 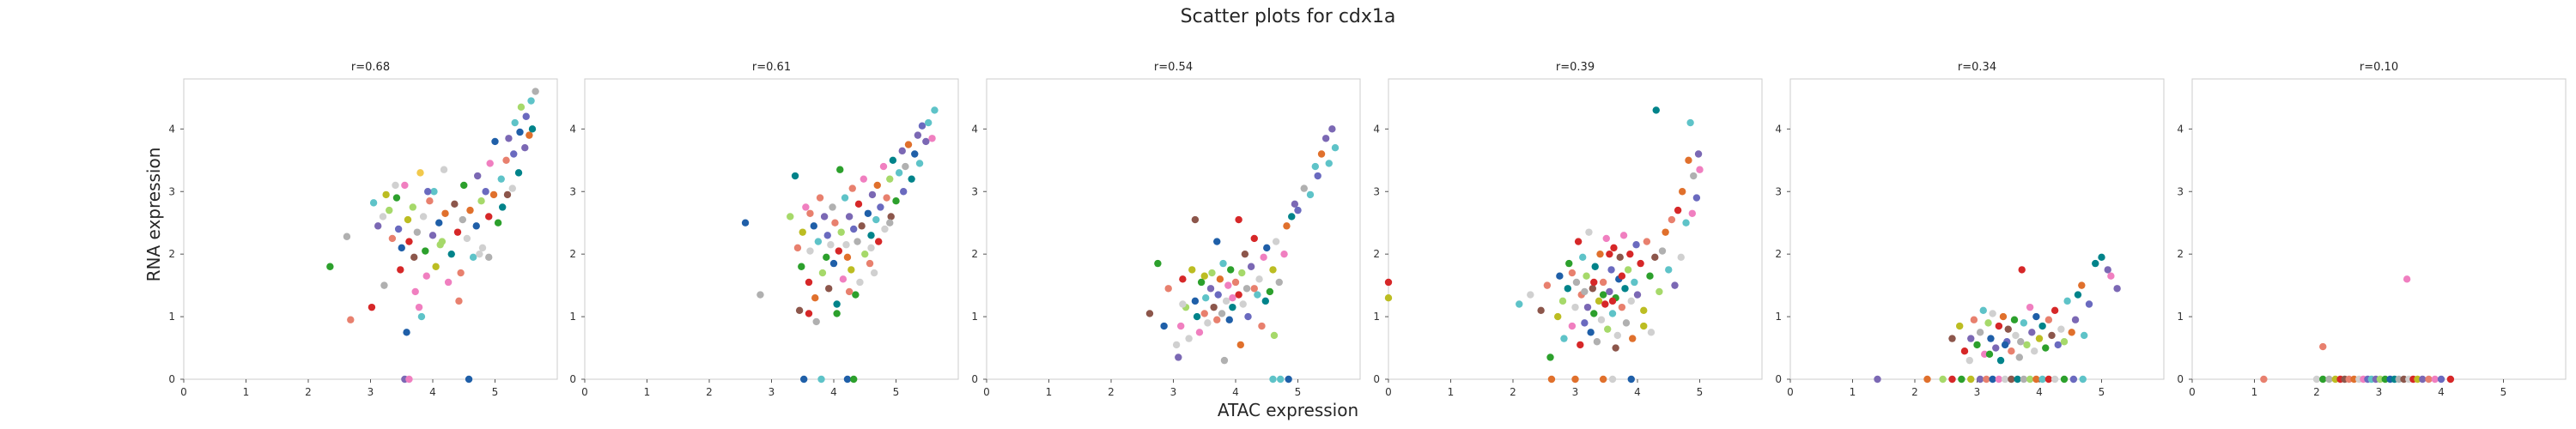 I want to click on y-tick-label: 2, so click(x=572, y=254).